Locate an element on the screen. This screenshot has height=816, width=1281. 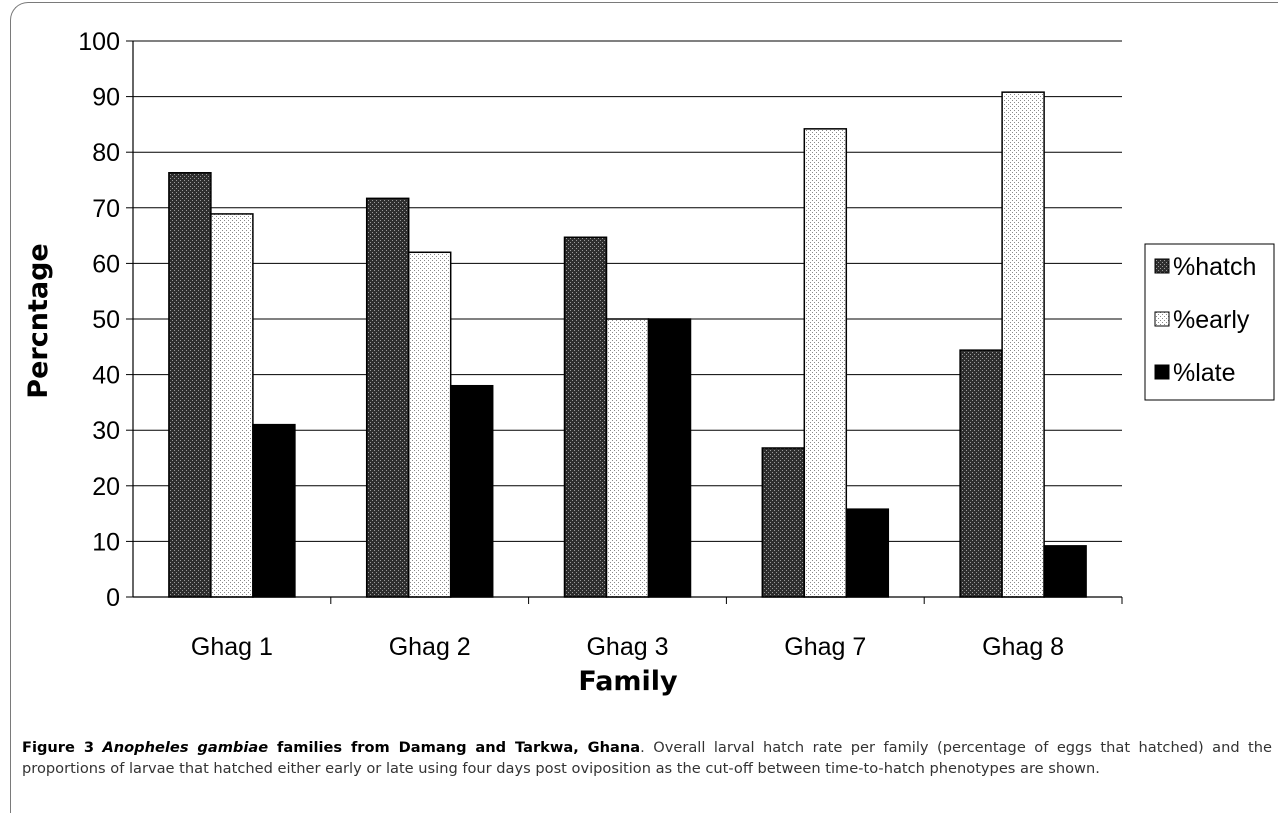
caption-title: families from Damang and Tarkwa, Ghana is located at coordinates (454, 747).